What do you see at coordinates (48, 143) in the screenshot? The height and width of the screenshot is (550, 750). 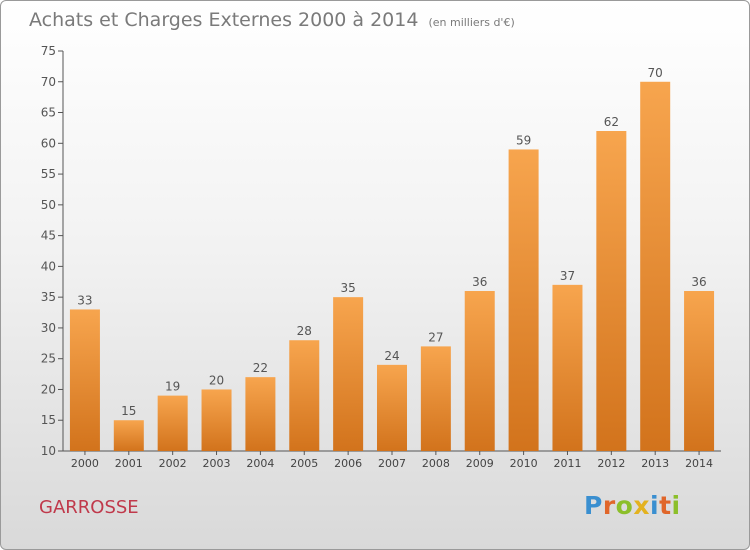 I see `y-tick-label: 60` at bounding box center [48, 143].